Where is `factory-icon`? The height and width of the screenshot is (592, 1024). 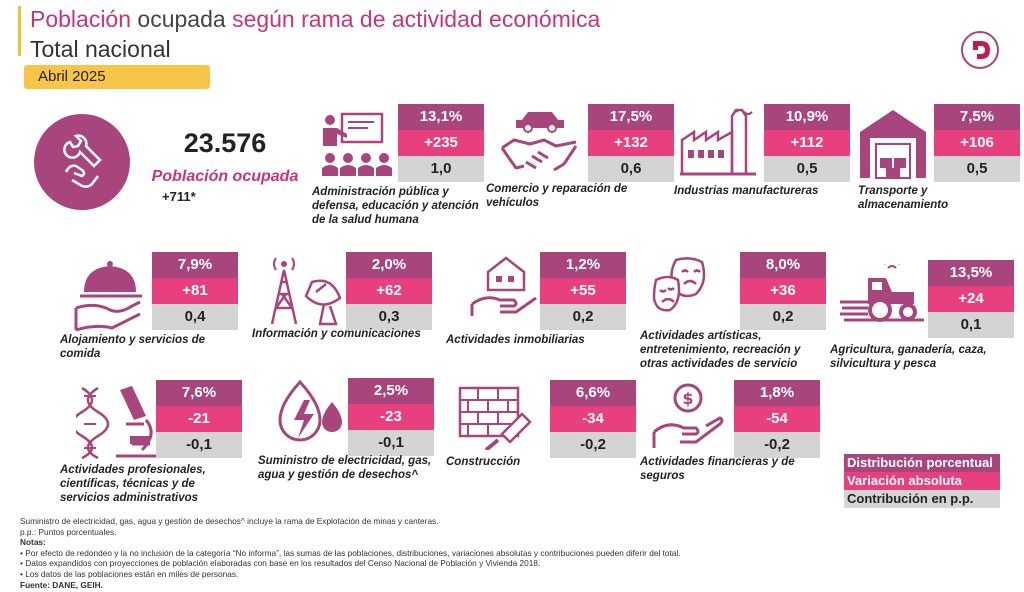
factory-icon is located at coordinates (718, 142).